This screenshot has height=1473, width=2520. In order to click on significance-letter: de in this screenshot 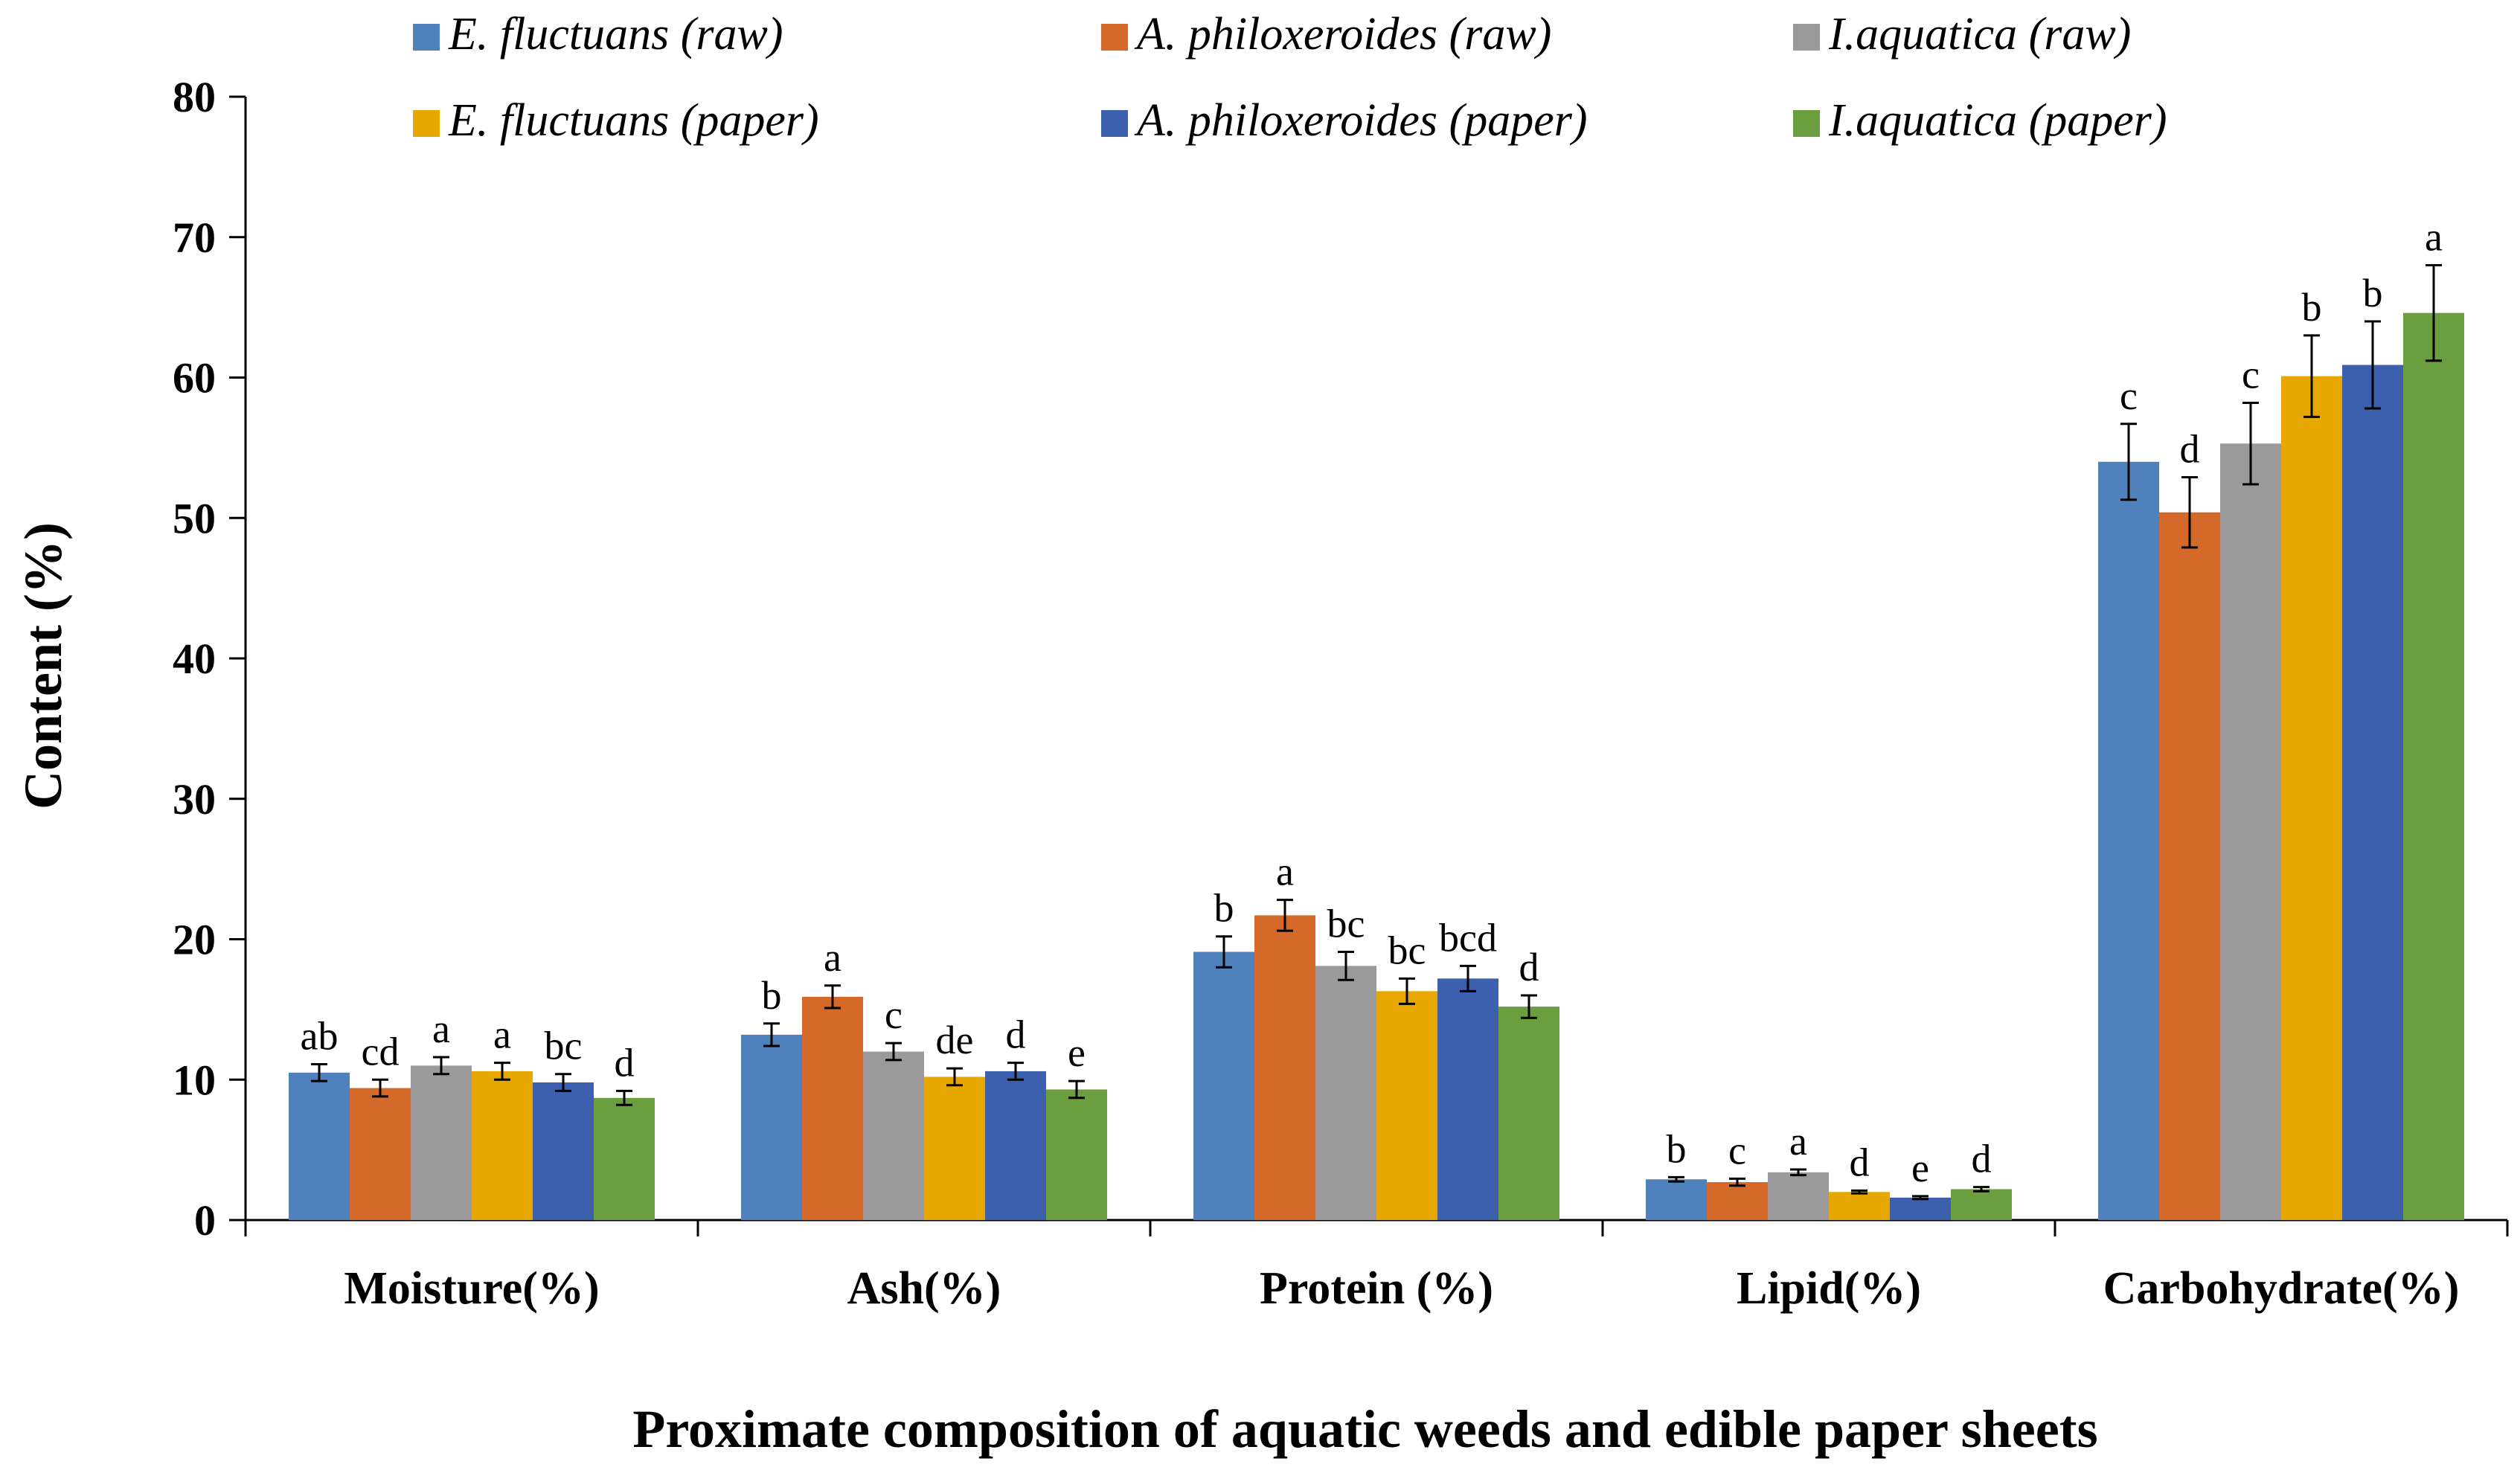, I will do `click(955, 1040)`.